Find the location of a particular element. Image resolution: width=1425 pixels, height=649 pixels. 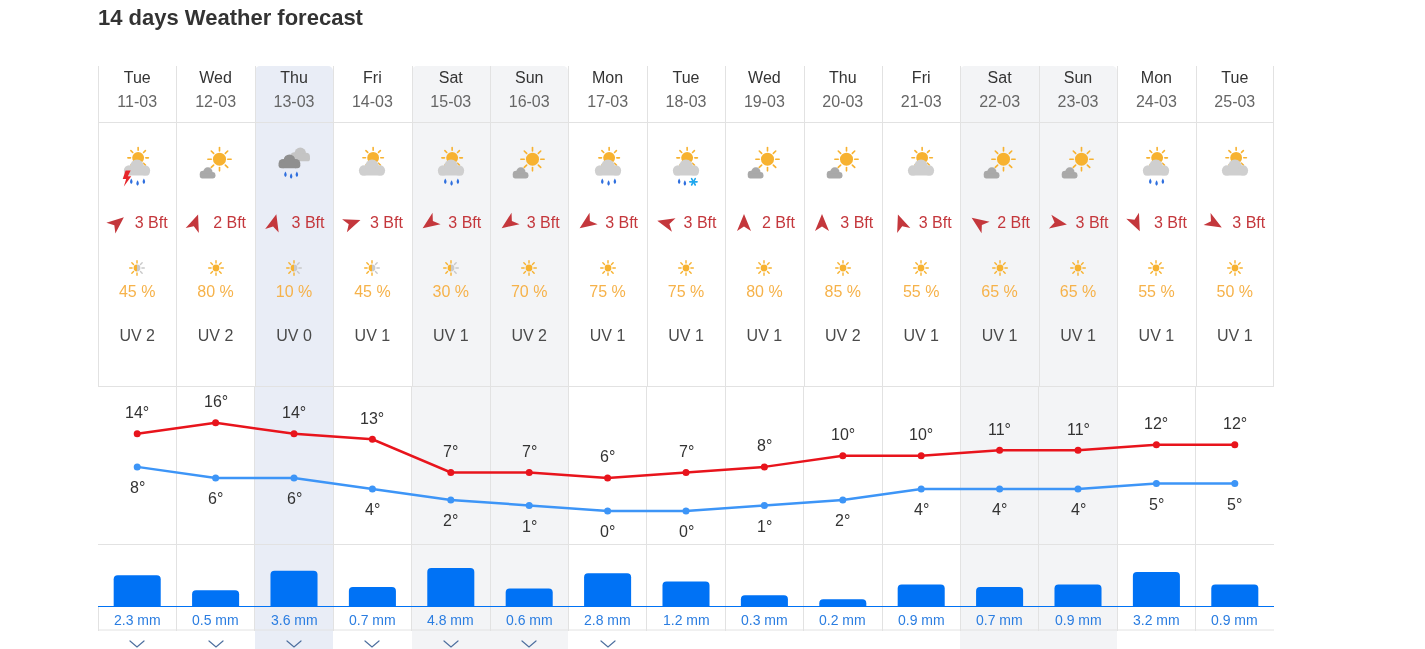

category-label: Wed 19-03 is located at coordinates (764, 90).